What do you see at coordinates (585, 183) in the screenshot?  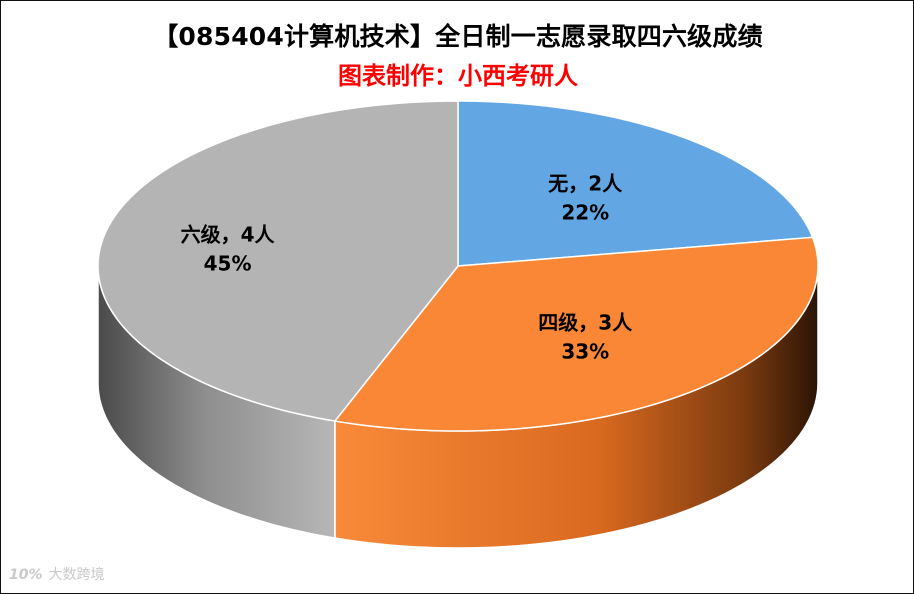 I see `pie-label-category-none: 无，2人` at bounding box center [585, 183].